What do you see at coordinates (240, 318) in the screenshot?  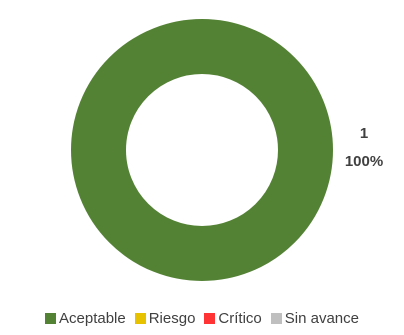 I see `legend-label-critico: Crítico` at bounding box center [240, 318].